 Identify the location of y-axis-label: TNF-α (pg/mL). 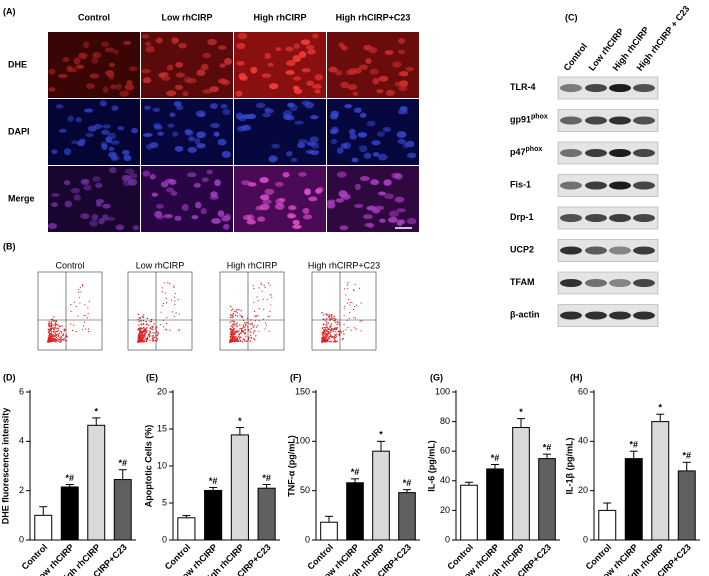
(291, 466).